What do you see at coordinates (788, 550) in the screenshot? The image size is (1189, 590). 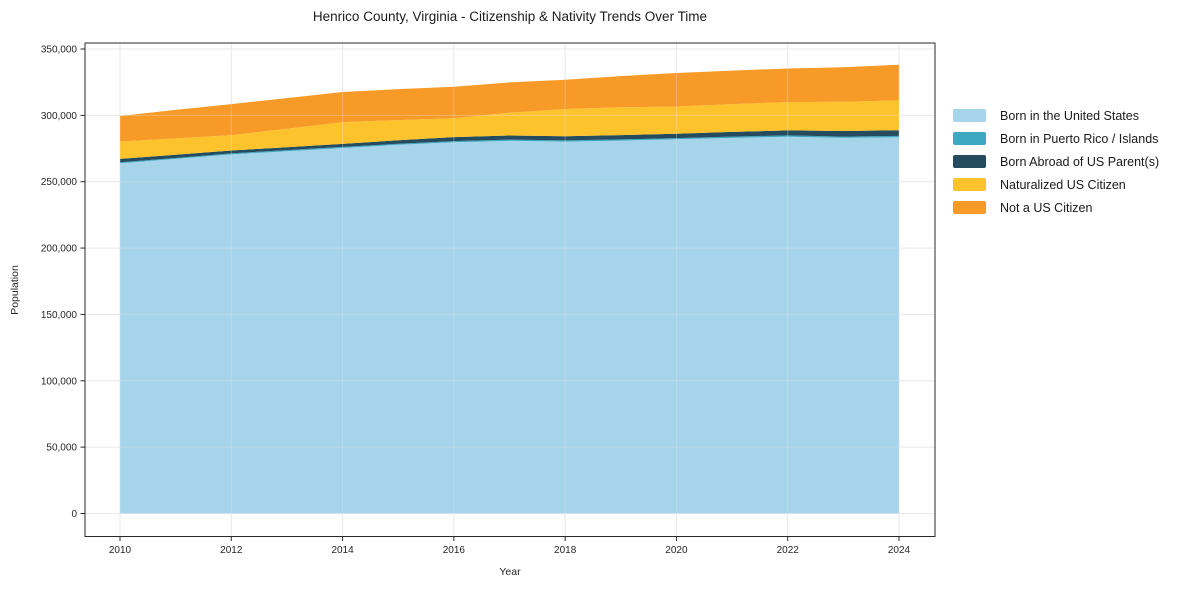 I see `x-tick-label: 2022` at bounding box center [788, 550].